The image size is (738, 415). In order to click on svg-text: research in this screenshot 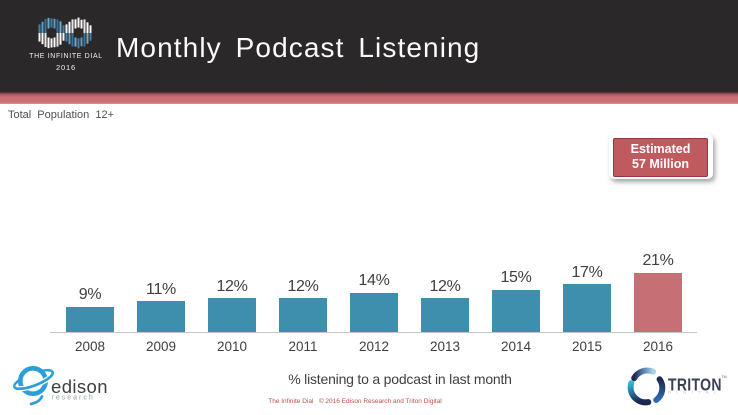, I will do `click(73, 398)`.